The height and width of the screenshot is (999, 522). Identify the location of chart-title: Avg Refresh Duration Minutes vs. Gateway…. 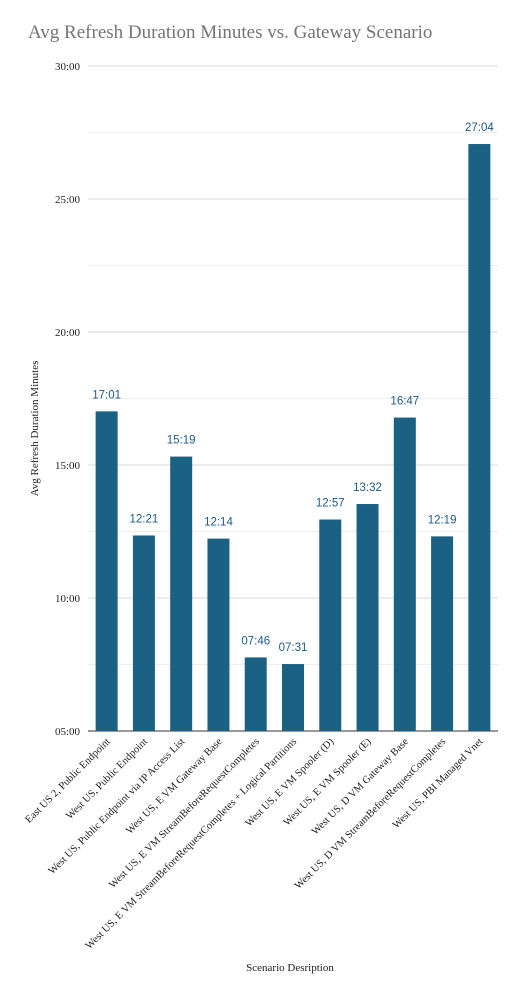
(230, 32).